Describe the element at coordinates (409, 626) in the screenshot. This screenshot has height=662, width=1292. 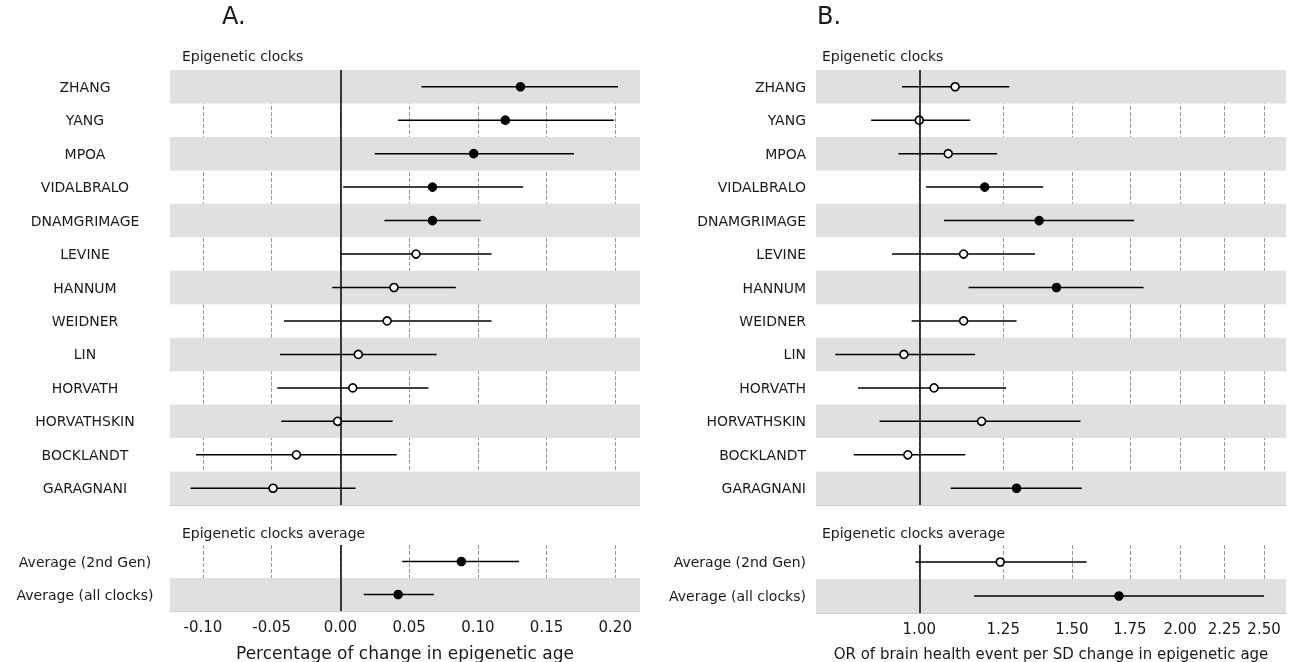
I see `x-tick-label: 0.05` at that location.